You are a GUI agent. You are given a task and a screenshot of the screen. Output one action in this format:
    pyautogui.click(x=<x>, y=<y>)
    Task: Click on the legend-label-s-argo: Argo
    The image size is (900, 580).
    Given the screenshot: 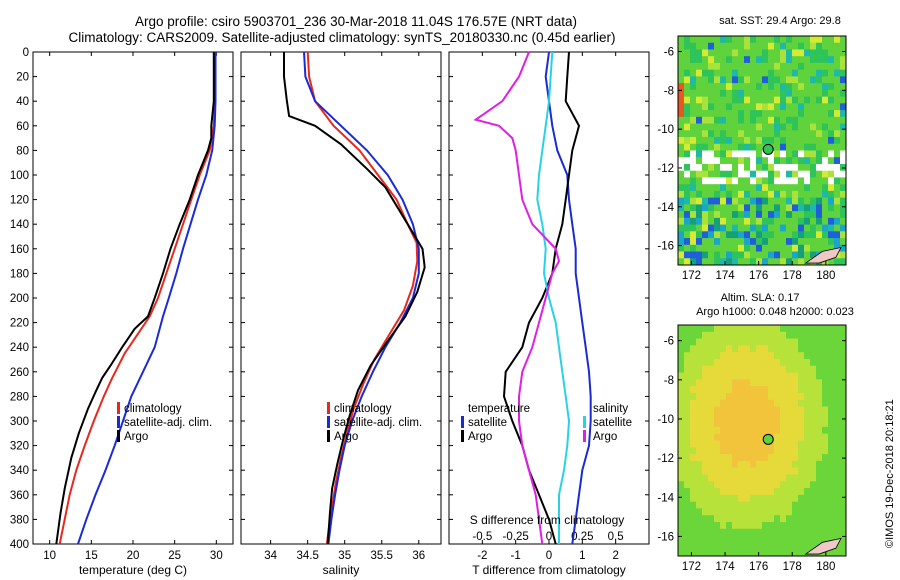 What is the action you would take?
    pyautogui.click(x=605, y=437)
    